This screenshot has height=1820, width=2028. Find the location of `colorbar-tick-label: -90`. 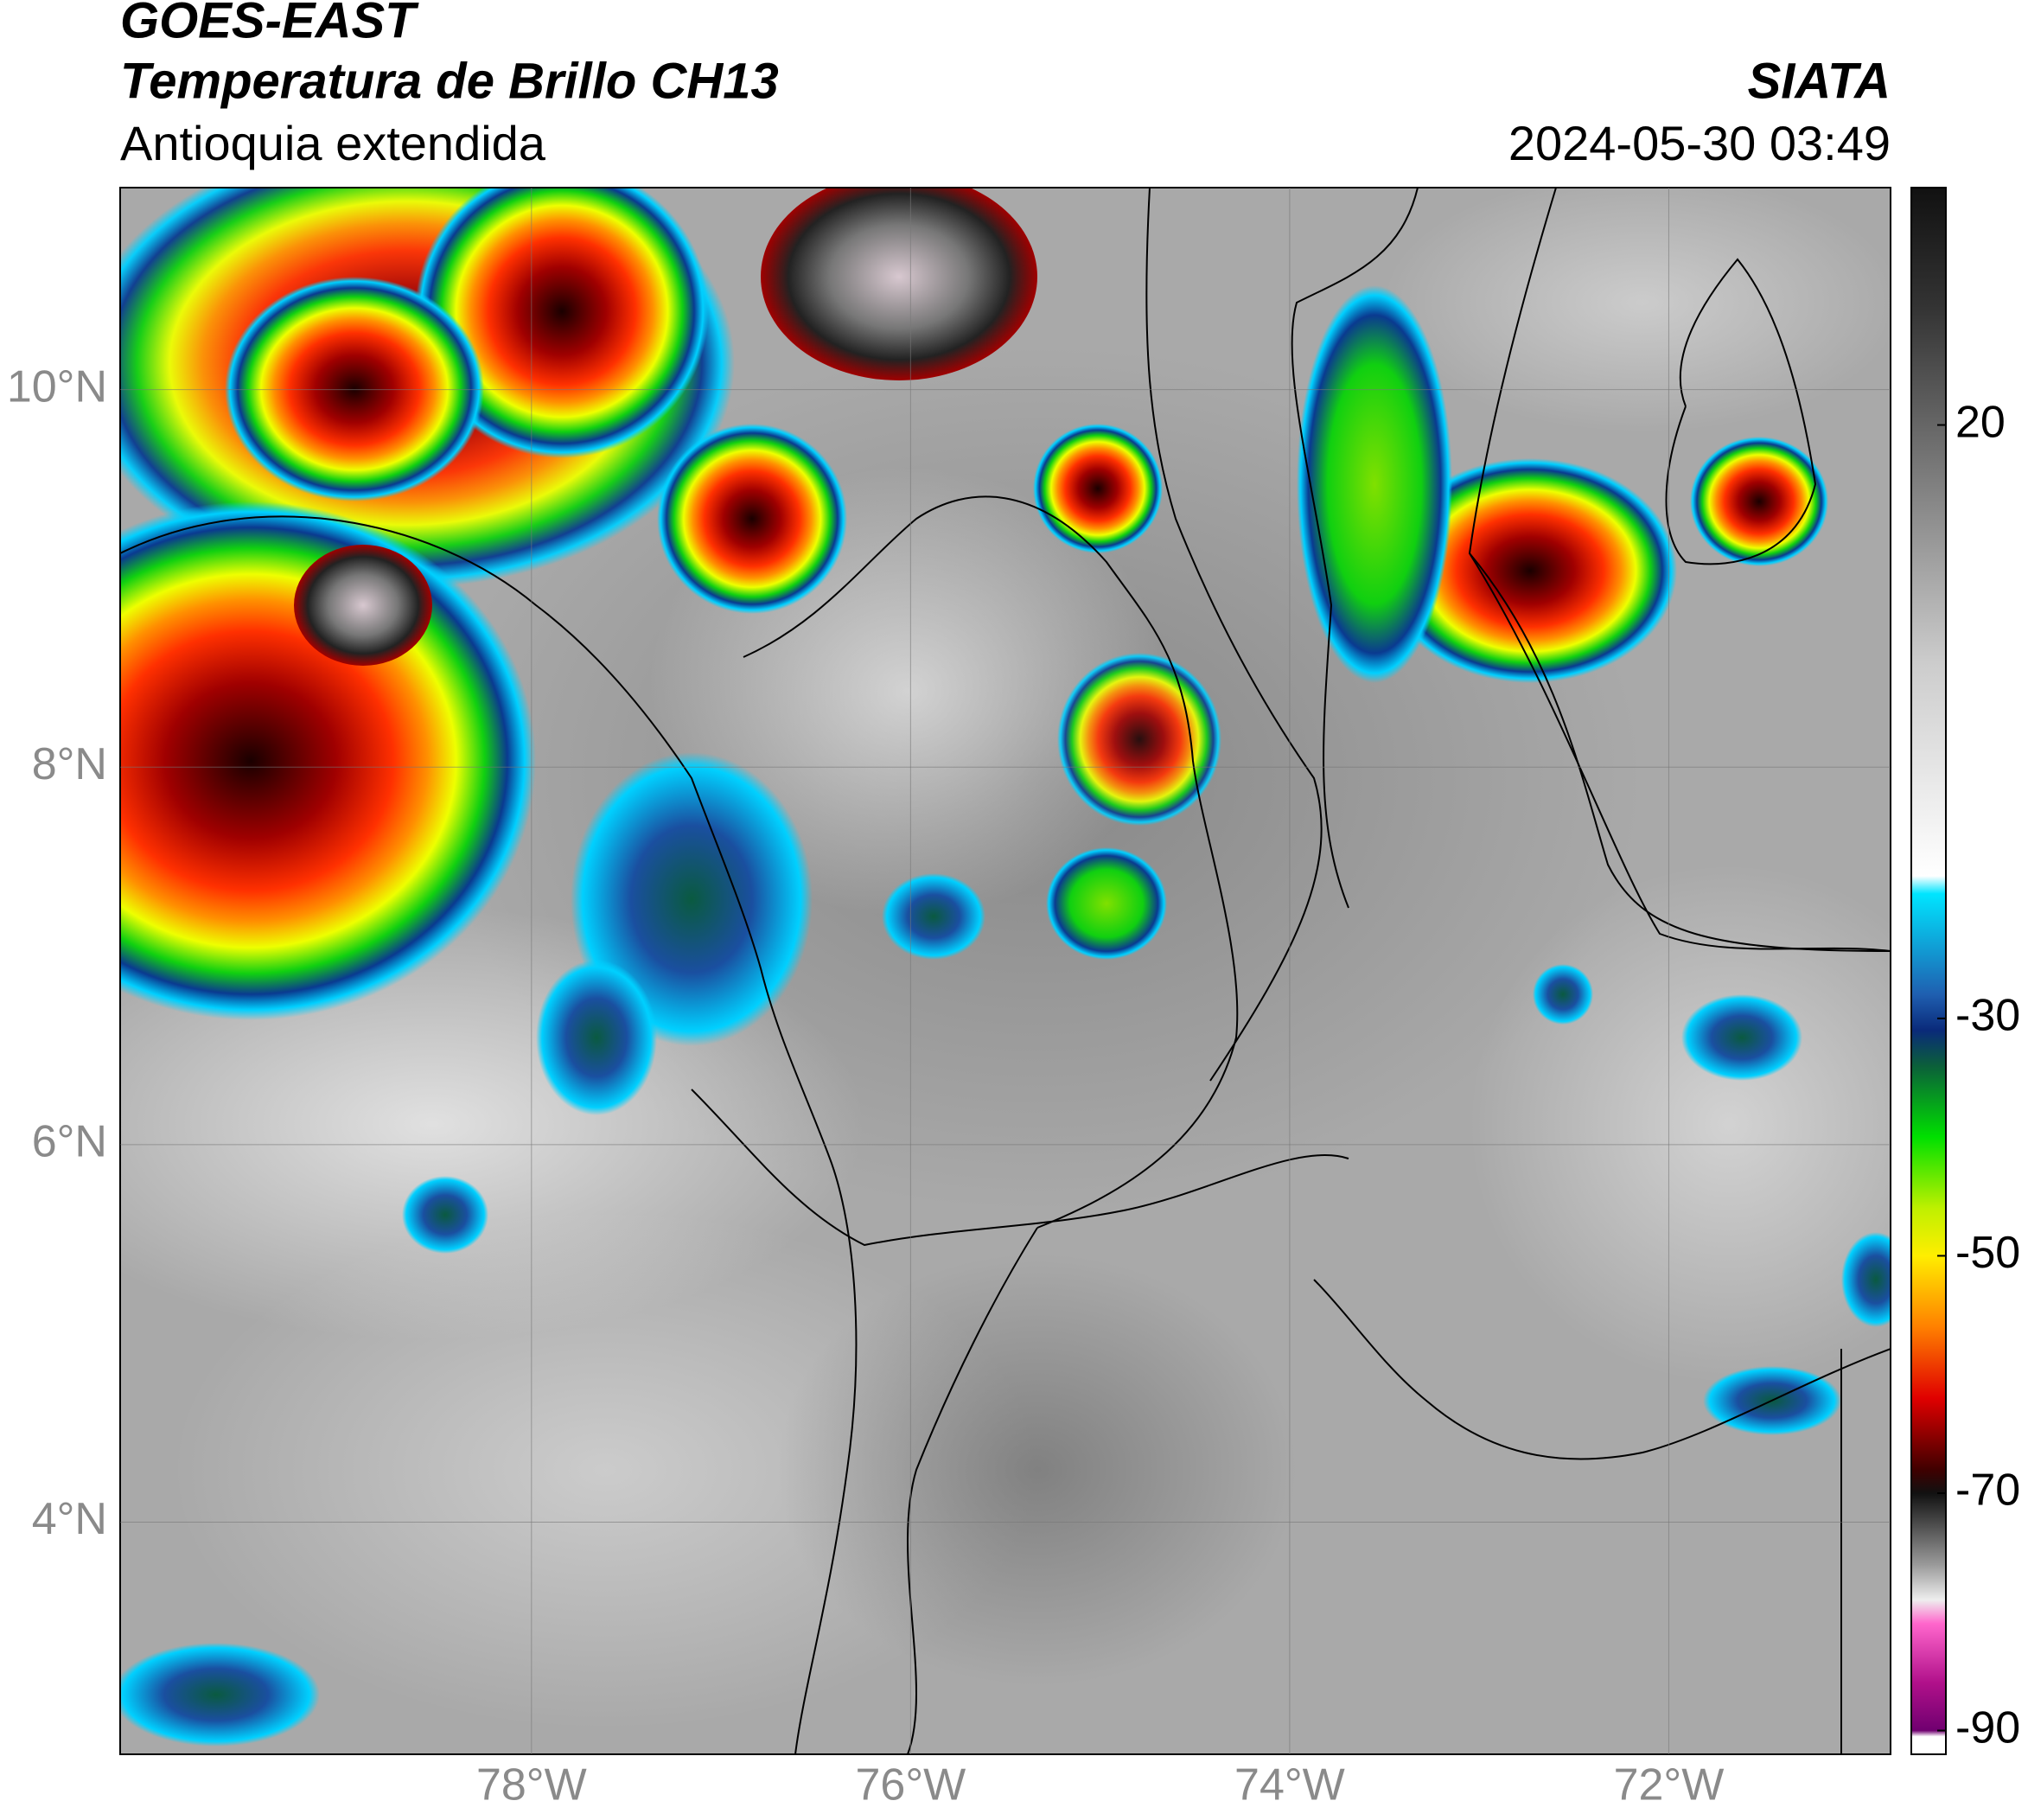

colorbar-tick-label: -90 is located at coordinates (1987, 1728).